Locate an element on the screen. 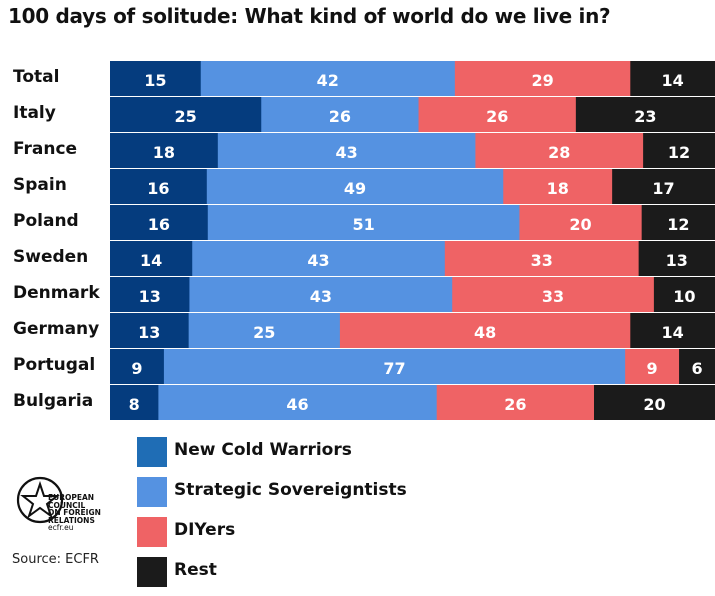 The image size is (715, 596). legend-swatch-new-cold-warriors is located at coordinates (152, 452).